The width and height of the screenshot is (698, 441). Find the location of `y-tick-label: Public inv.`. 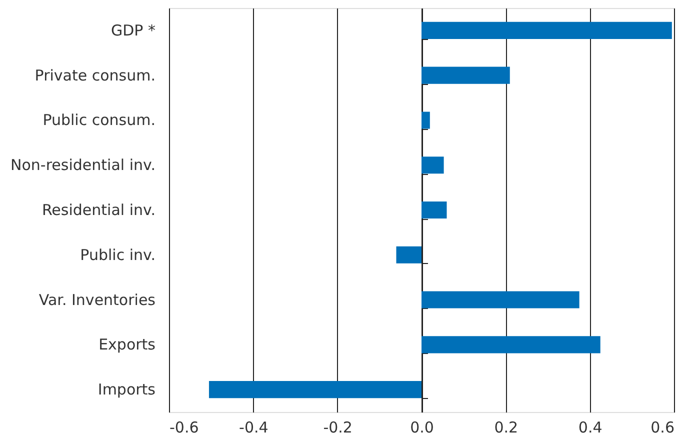

y-tick-label: Public inv. is located at coordinates (118, 255).